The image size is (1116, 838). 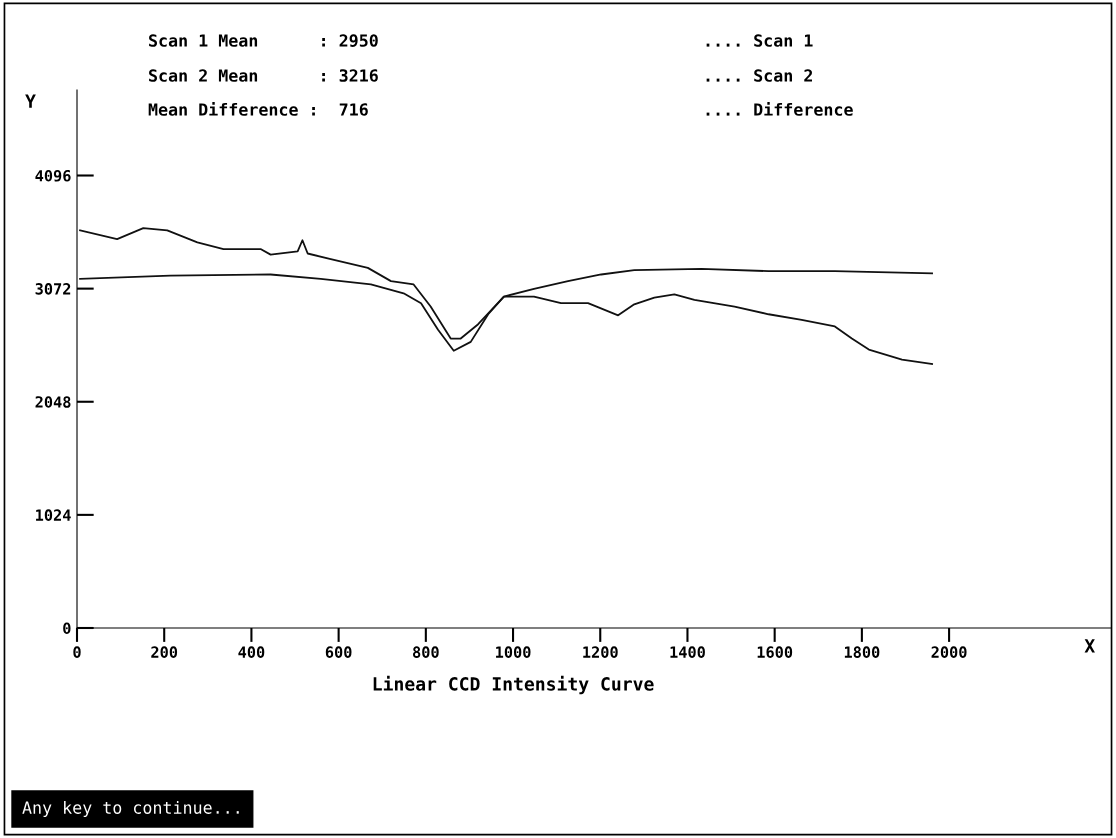 I want to click on text: .... Scan 2, so click(x=759, y=75).